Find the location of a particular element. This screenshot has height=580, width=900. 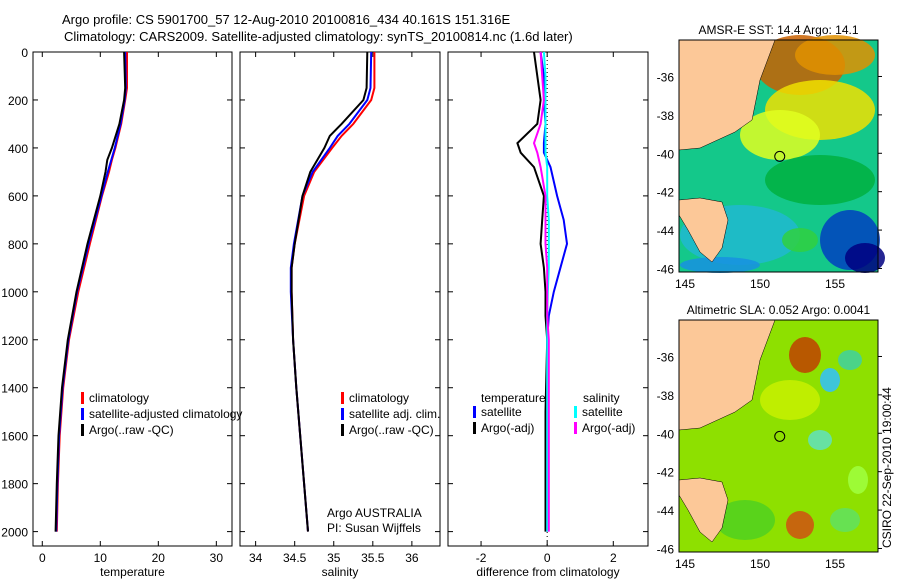

x-axis-label: salinity is located at coordinates (340, 572).